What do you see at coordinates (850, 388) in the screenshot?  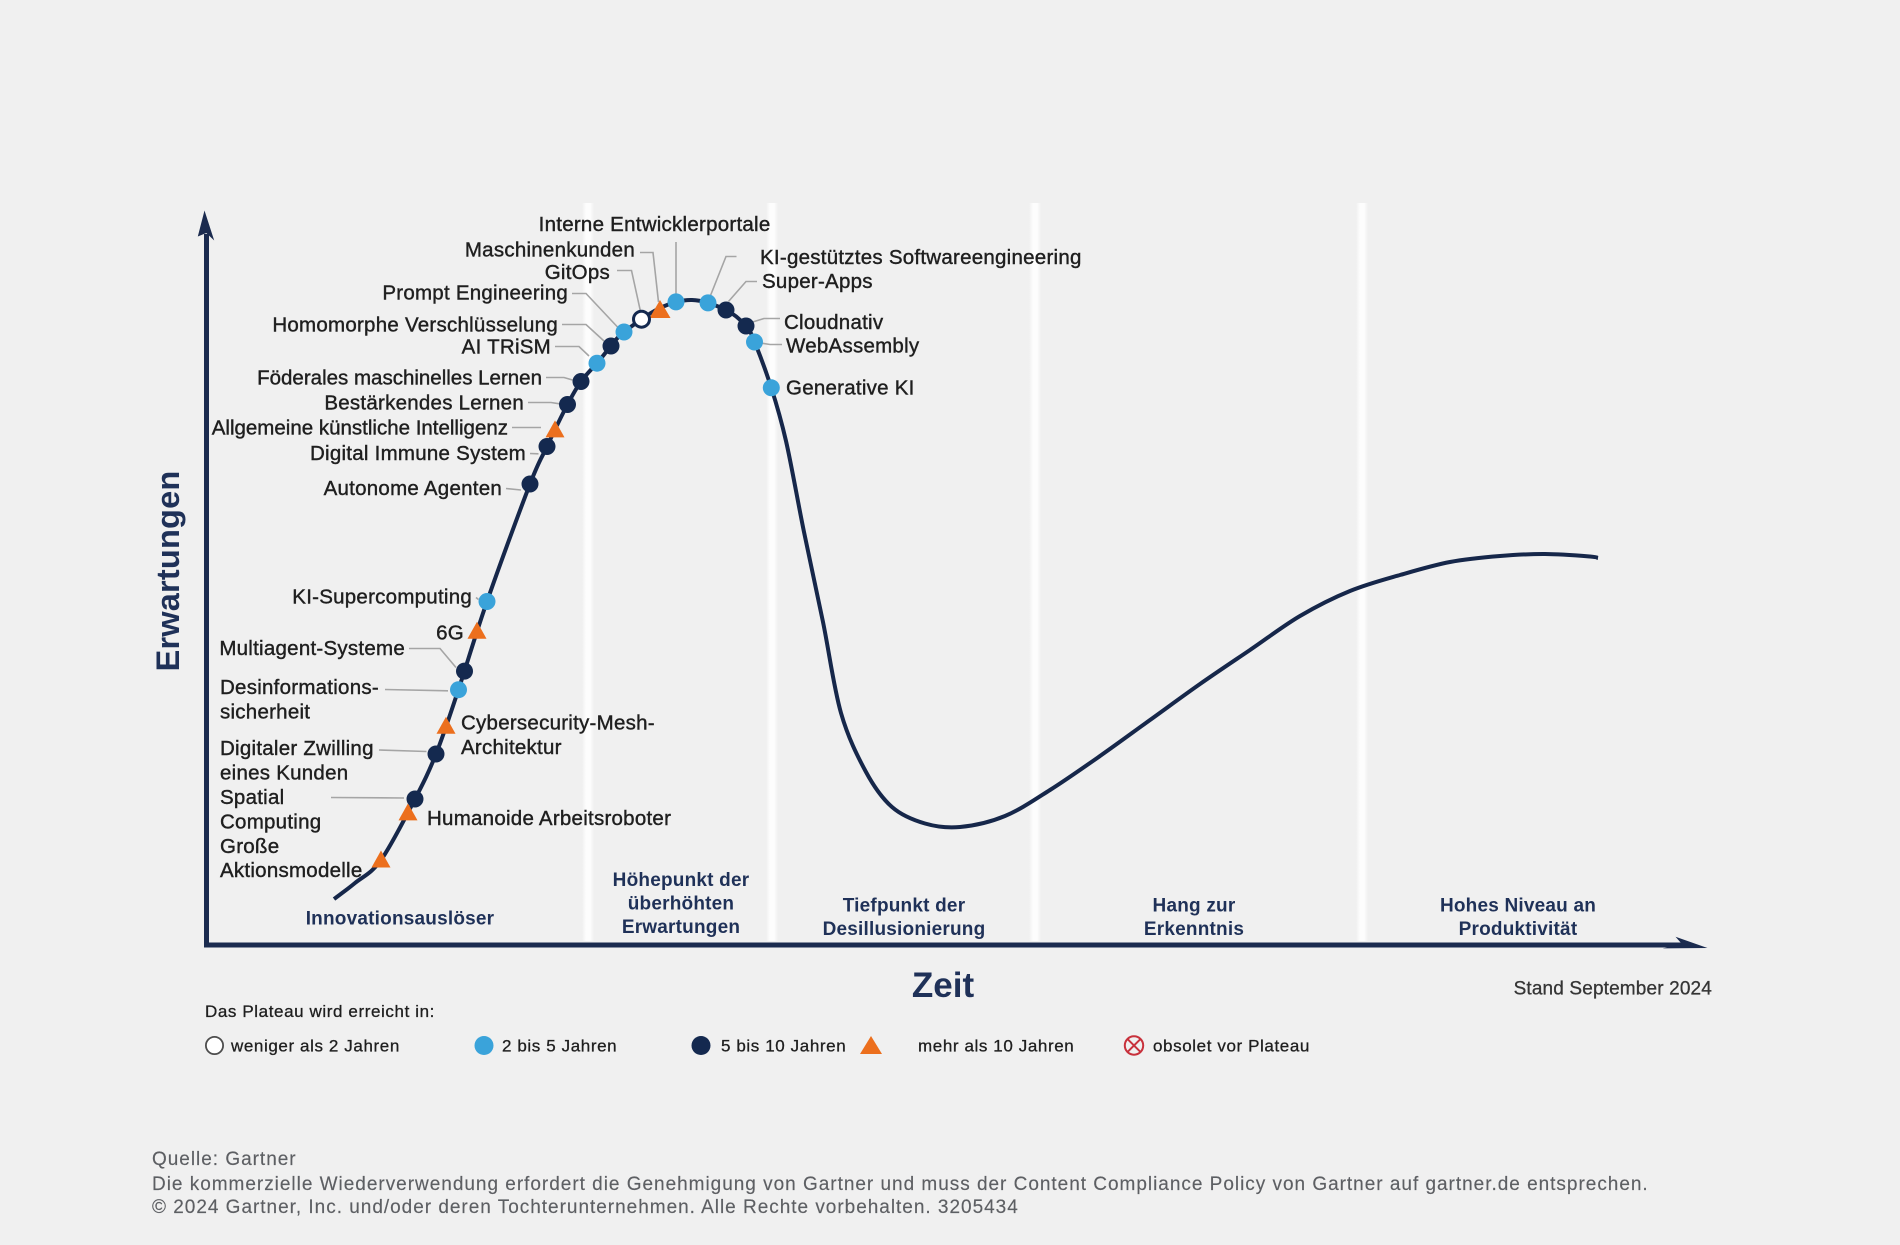 I see `svg-text: Generative KI` at bounding box center [850, 388].